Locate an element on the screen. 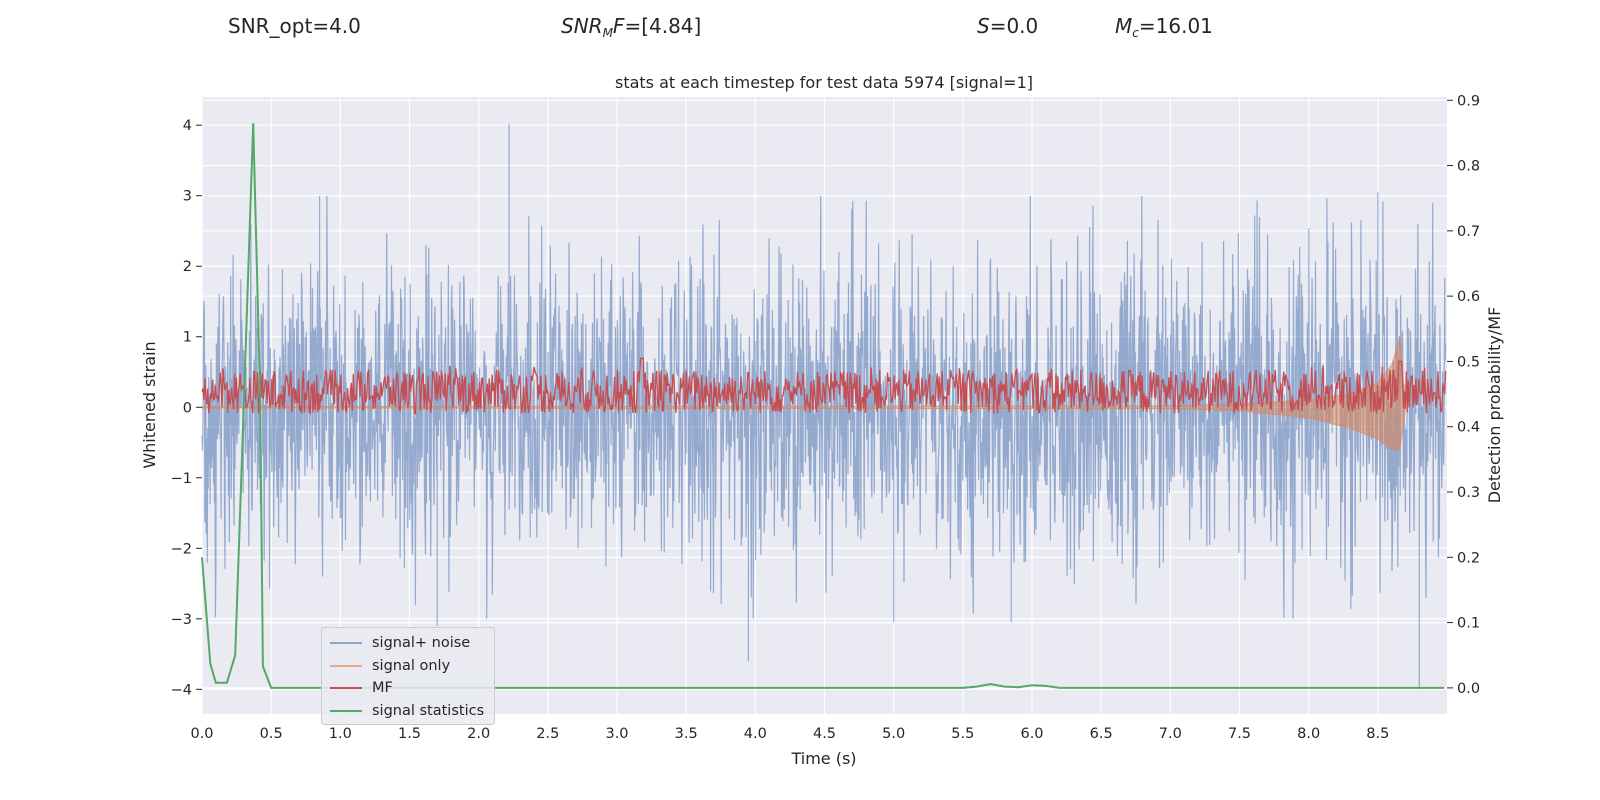  x-tick-label: 6.5 is located at coordinates (1101, 734).